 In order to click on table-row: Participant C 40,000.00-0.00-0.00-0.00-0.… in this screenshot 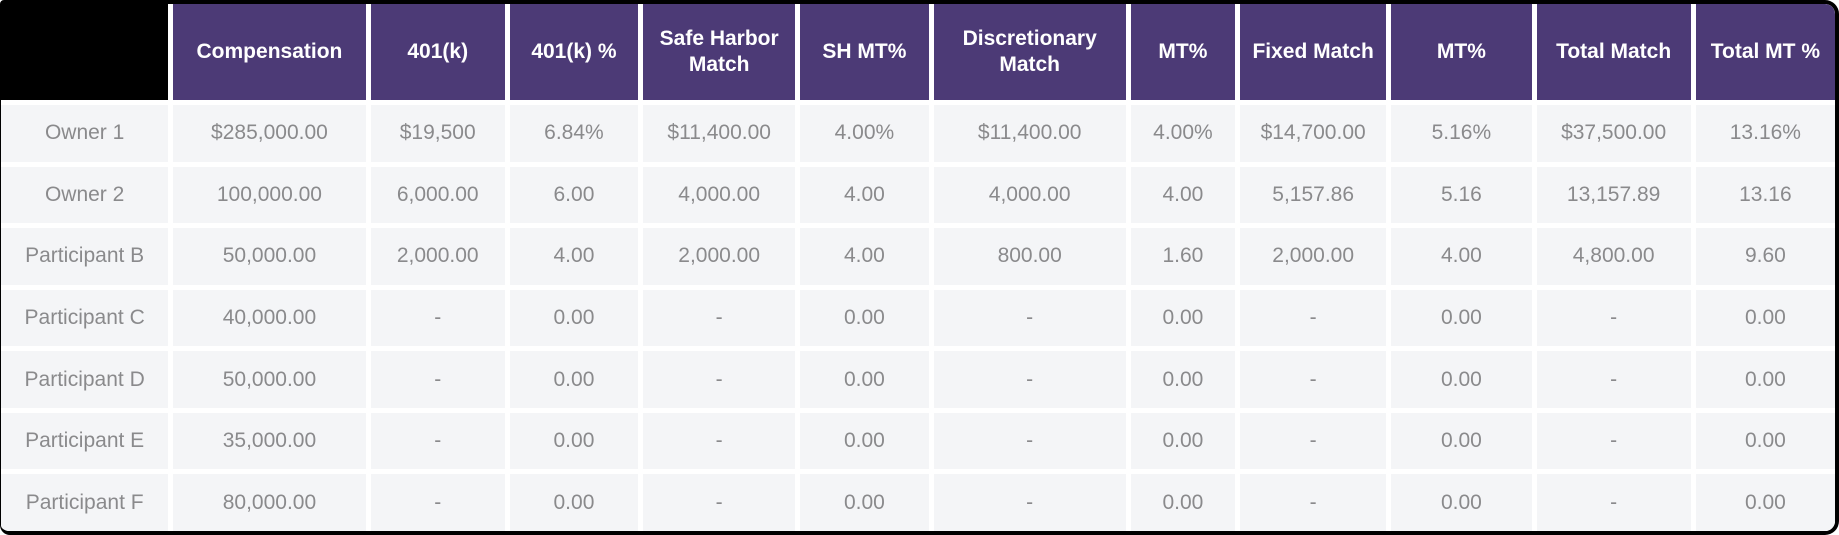, I will do `click(918, 318)`.